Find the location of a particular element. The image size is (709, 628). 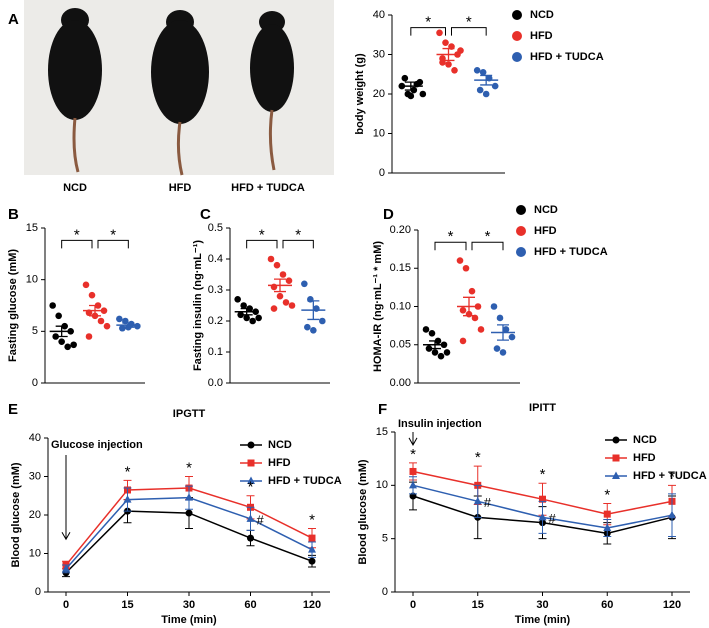

injection-note: Insulin injection is located at coordinates (440, 424).